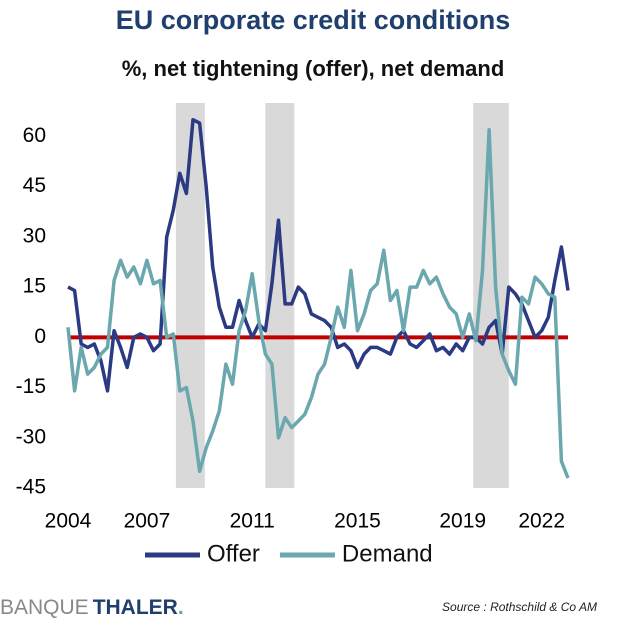 The image size is (627, 627). I want to click on x-tick-label: 2007, so click(147, 521).